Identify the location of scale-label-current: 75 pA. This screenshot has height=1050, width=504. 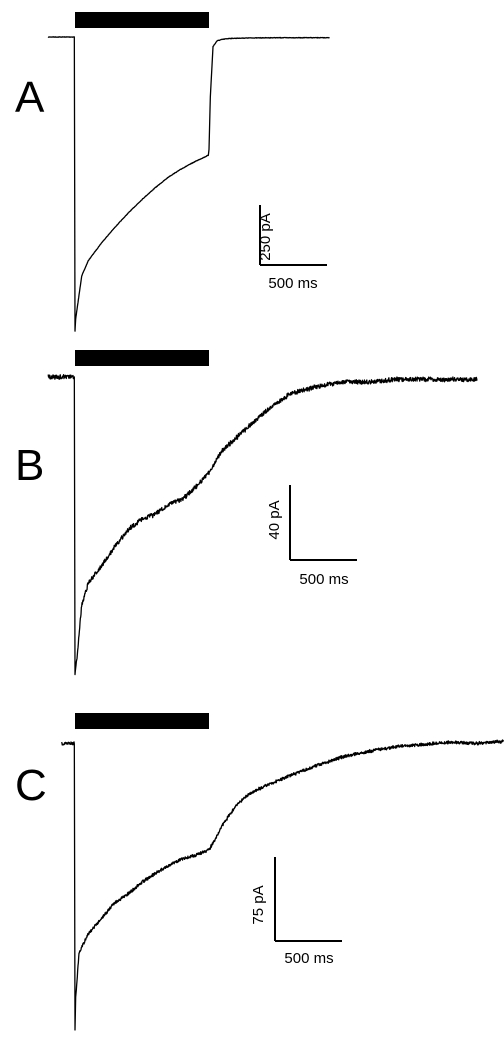
(258, 904).